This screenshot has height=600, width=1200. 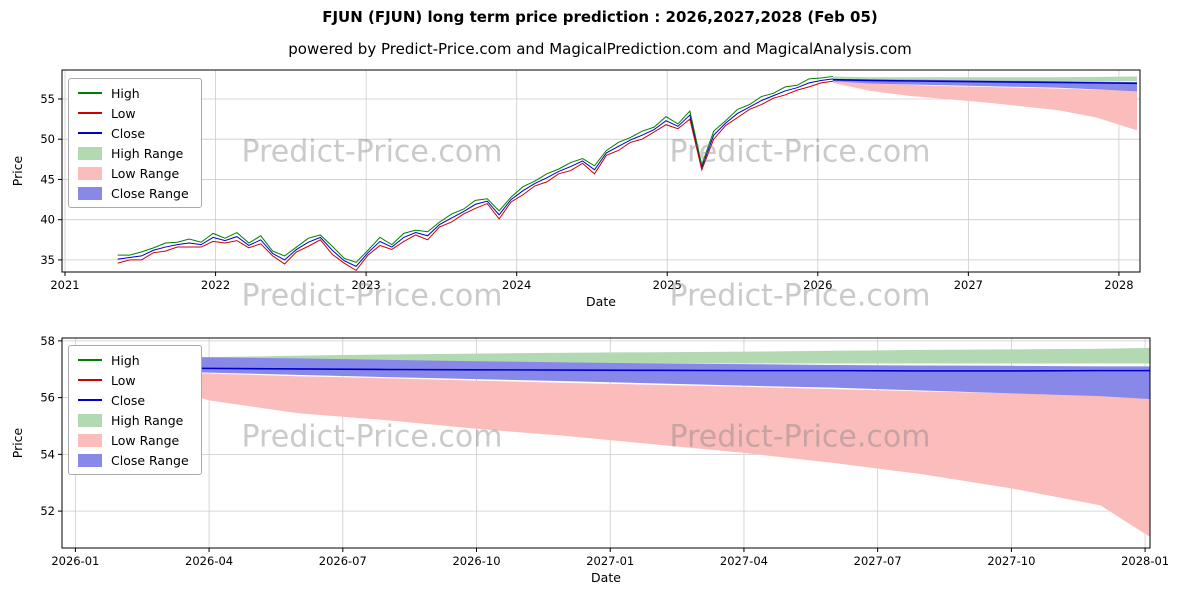 I want to click on y-axis: 35 40 45 50 55, so click(x=51, y=179).